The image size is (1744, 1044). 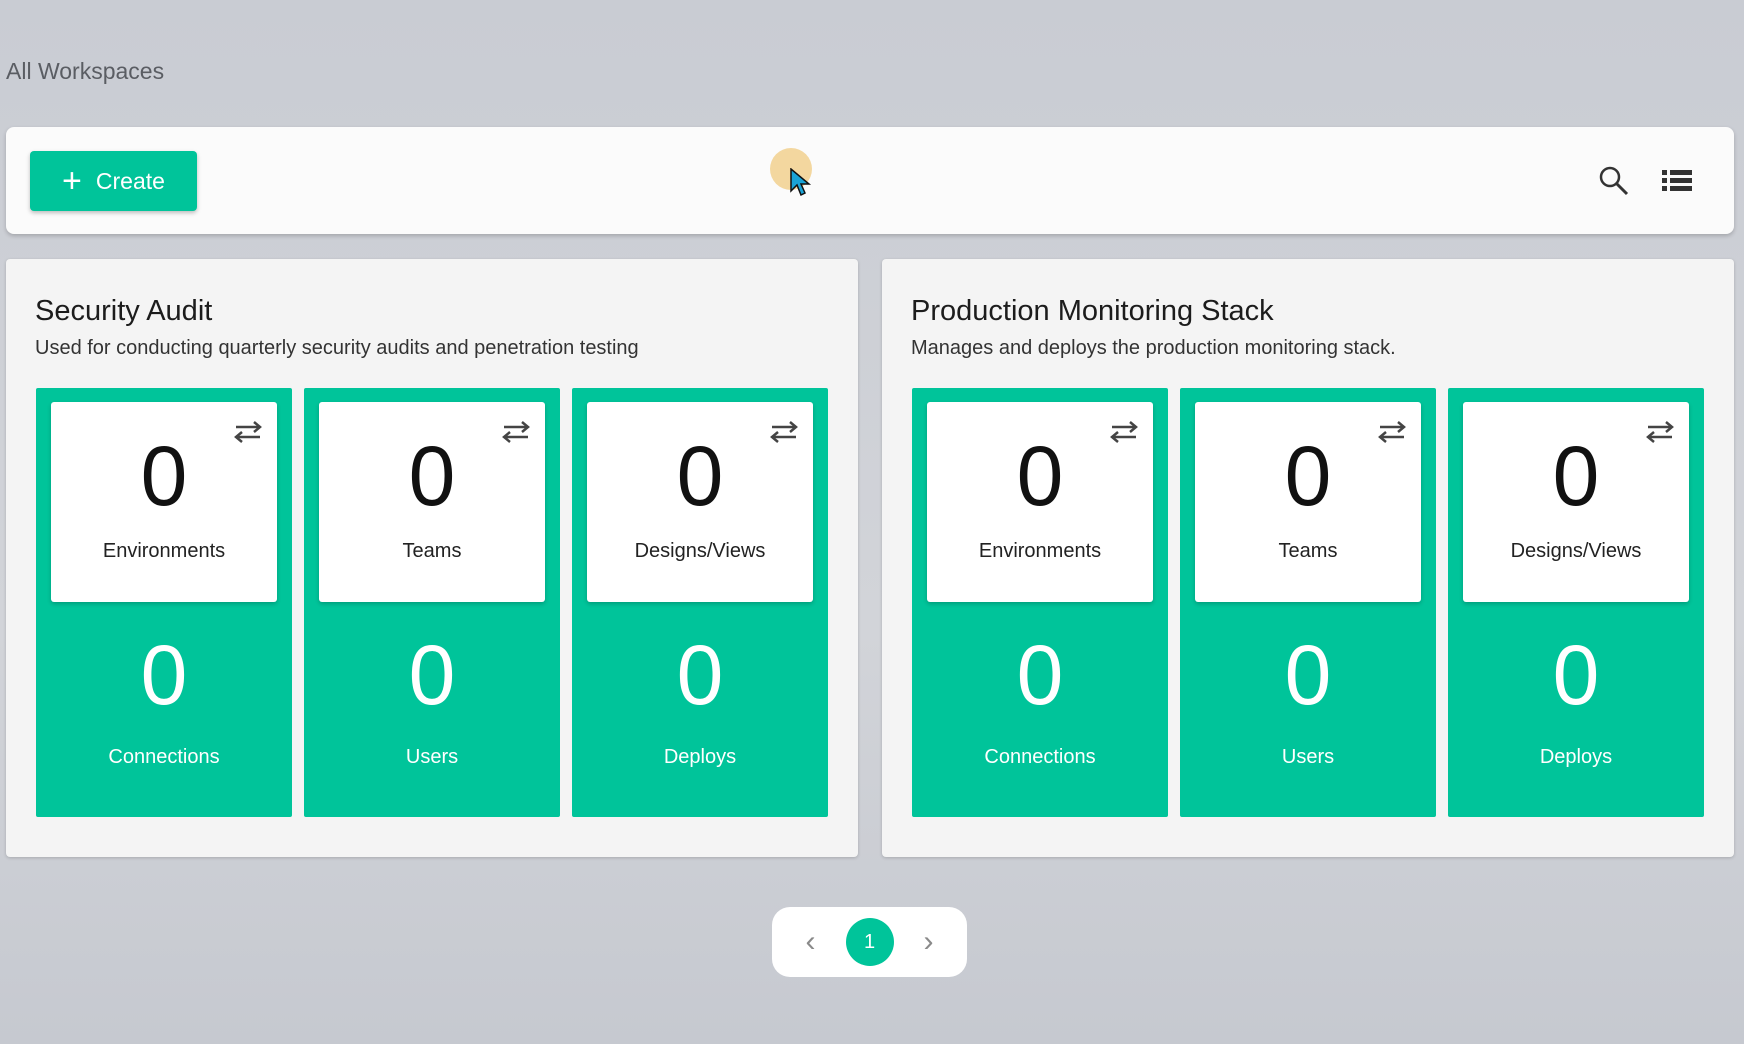 I want to click on create-button: + Create, so click(x=113, y=181).